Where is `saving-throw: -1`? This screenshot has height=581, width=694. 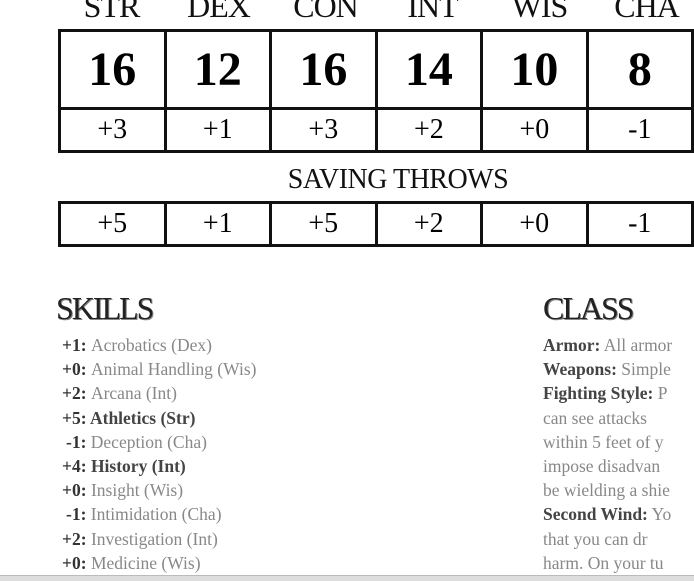 saving-throw: -1 is located at coordinates (639, 224).